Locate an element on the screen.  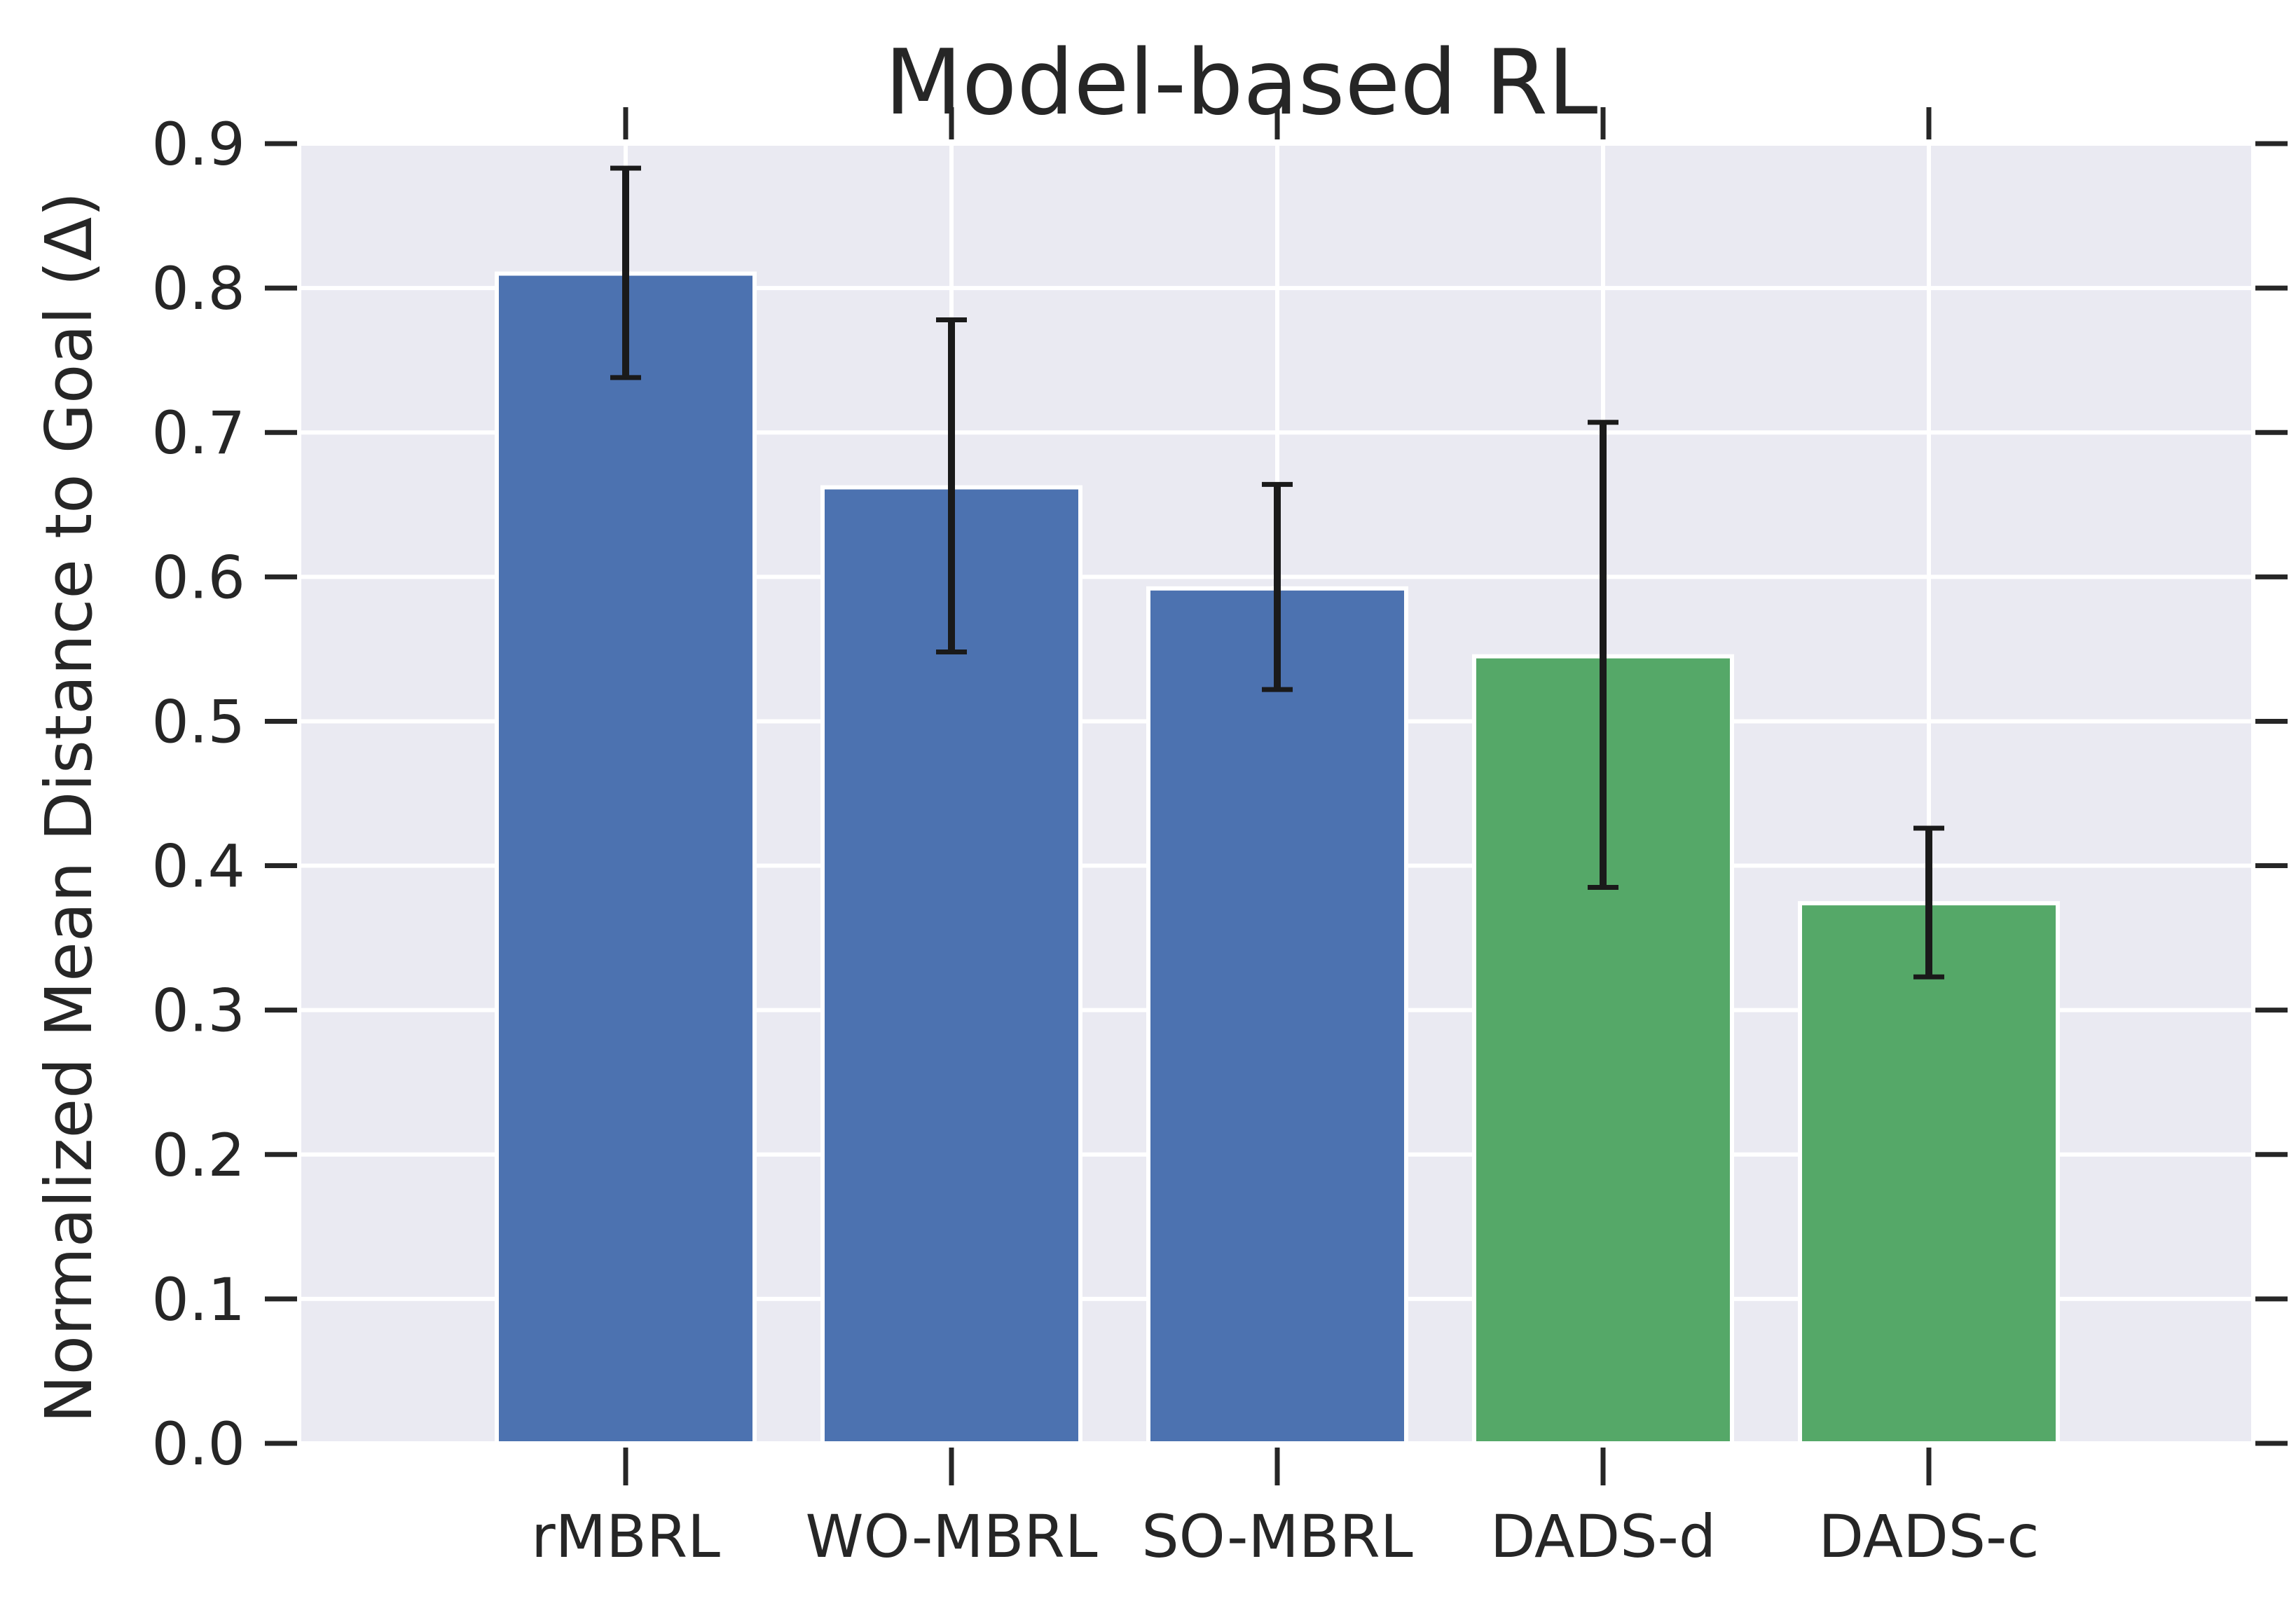
x-tick-label: SO-MBRL is located at coordinates (1277, 1536).